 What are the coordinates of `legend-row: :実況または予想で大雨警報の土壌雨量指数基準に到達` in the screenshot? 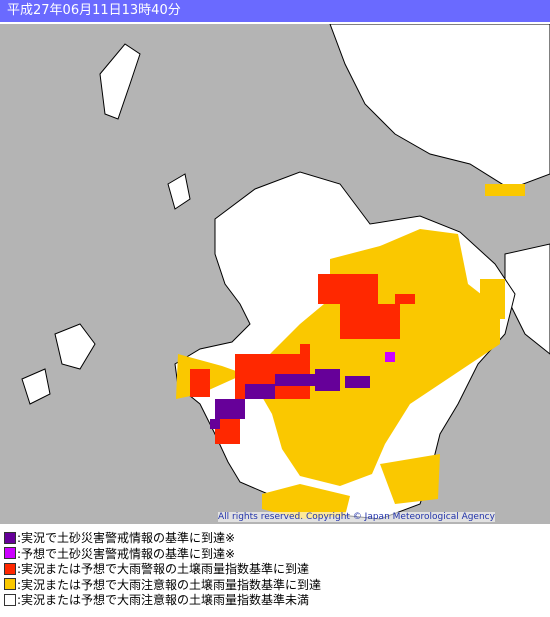 It's located at (162, 569).